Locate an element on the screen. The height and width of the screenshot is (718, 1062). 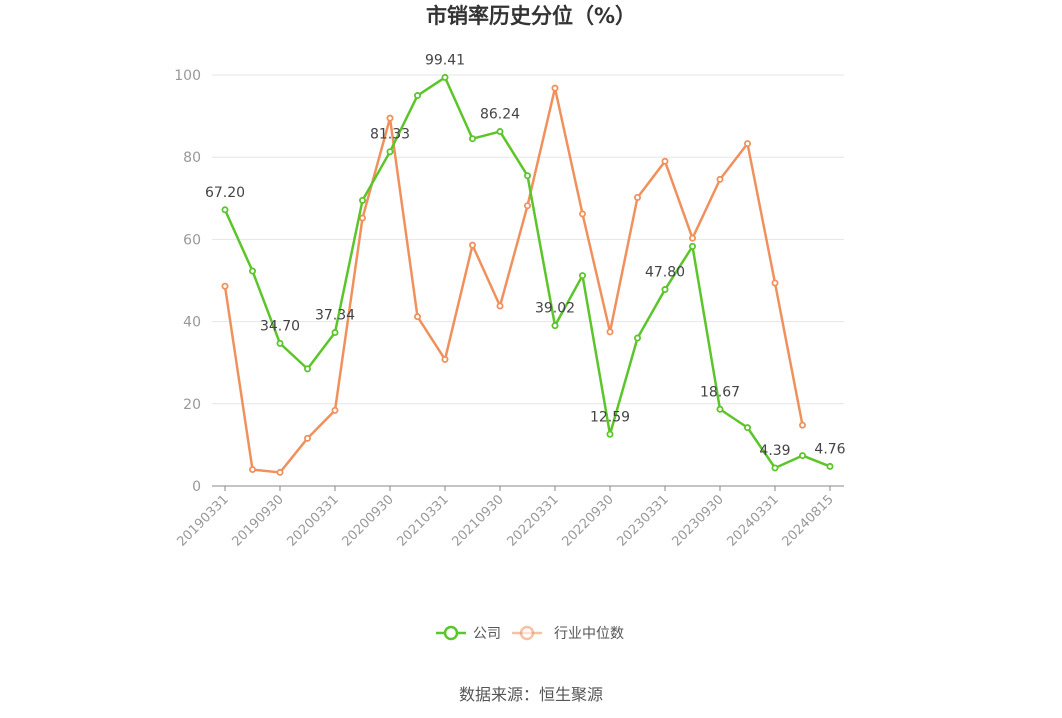
legend-item-company: 公司 is located at coordinates (468, 633).